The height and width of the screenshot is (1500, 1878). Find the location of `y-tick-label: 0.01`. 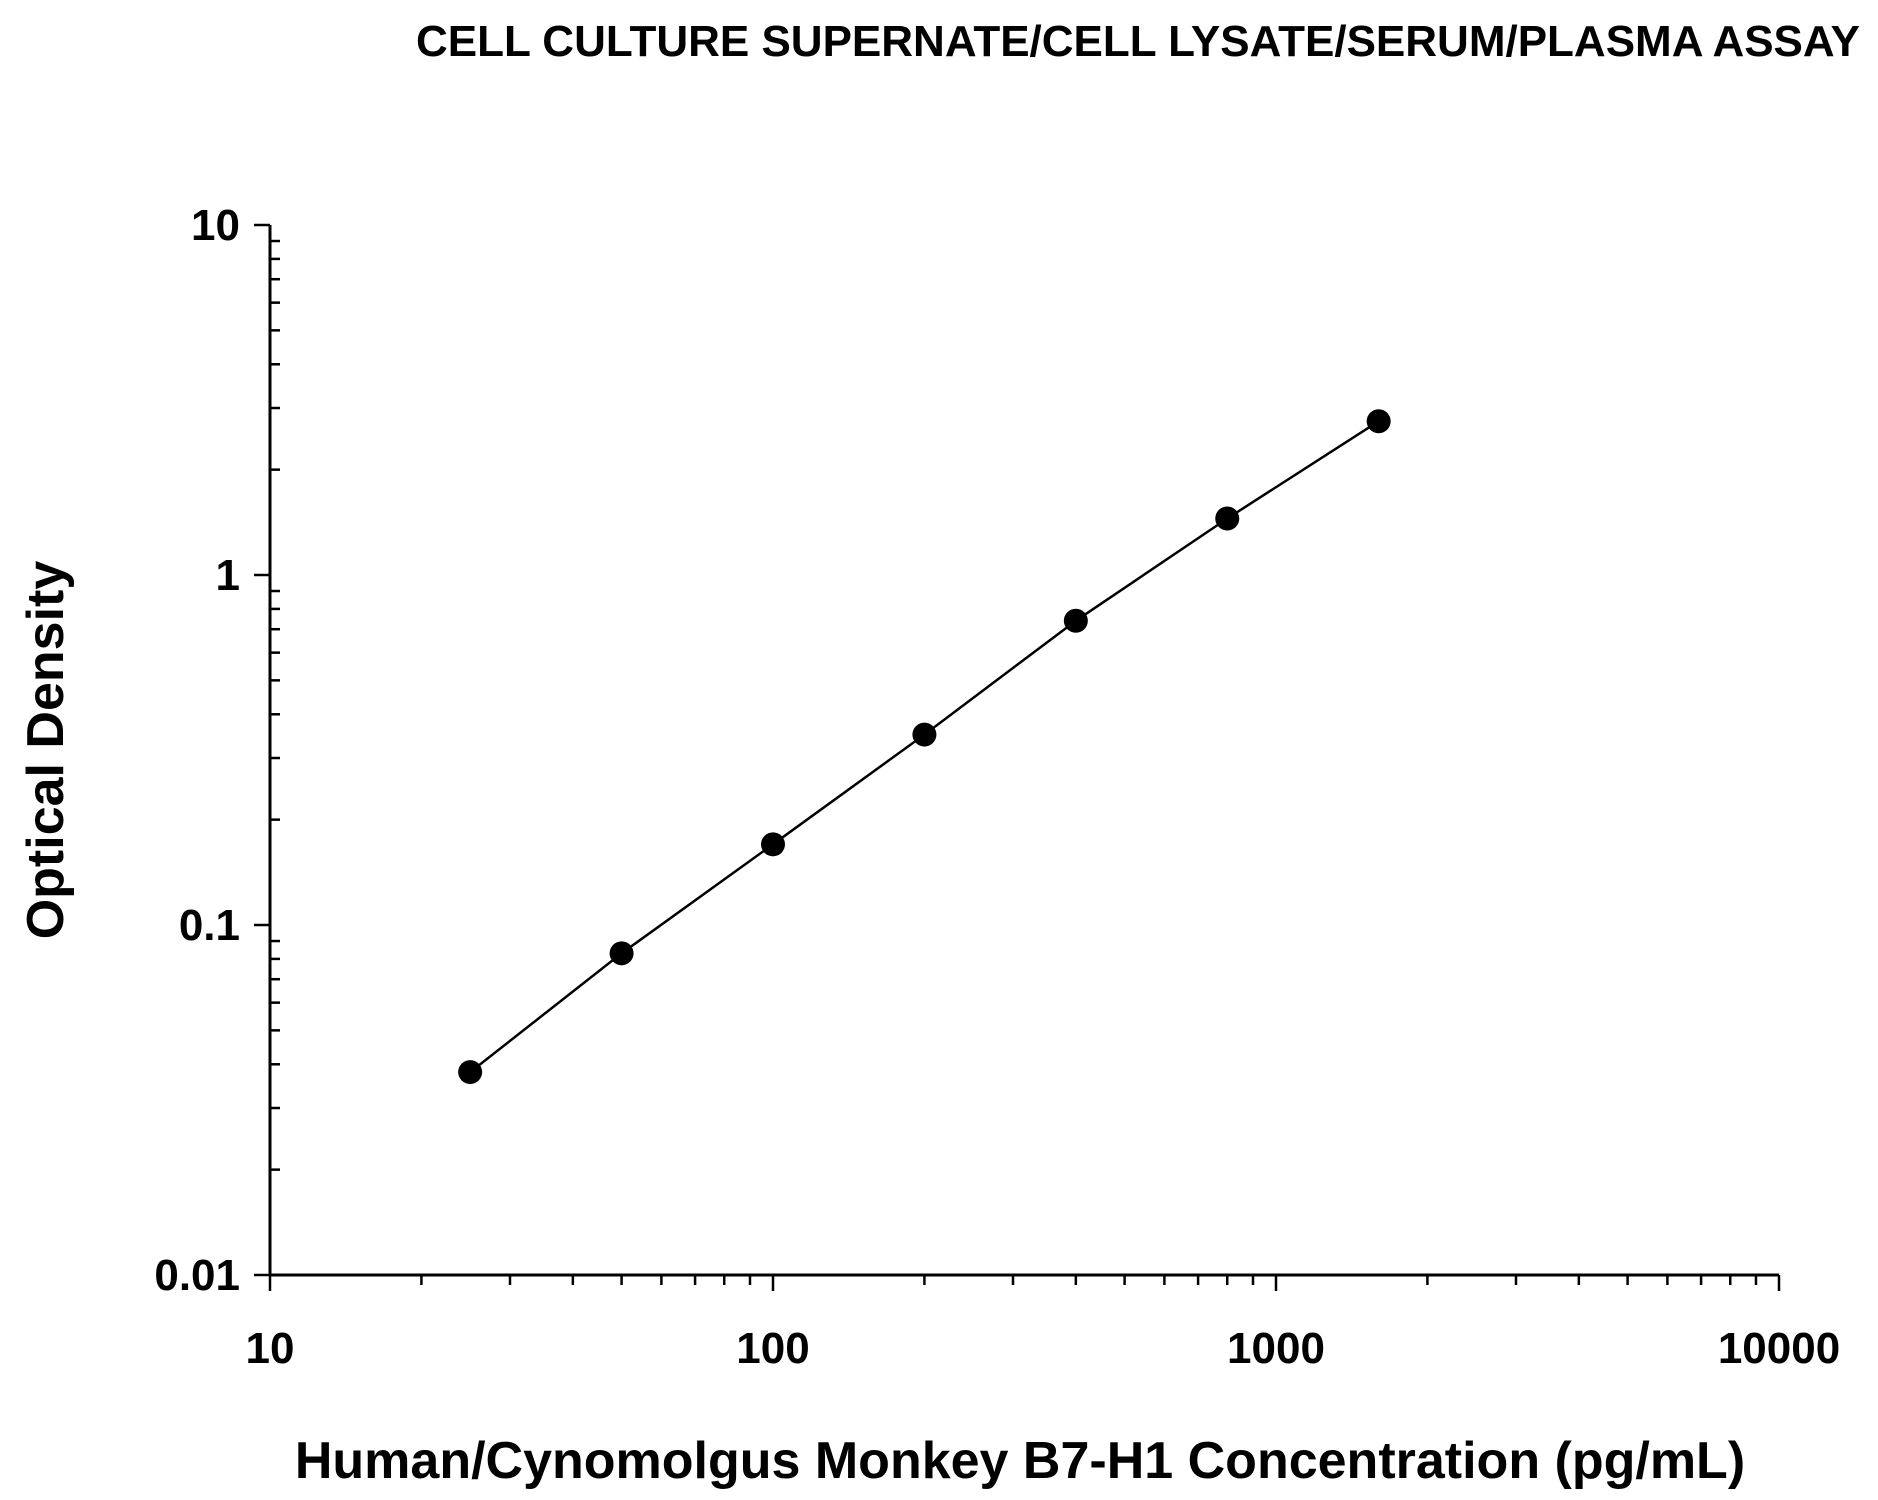

y-tick-label: 0.01 is located at coordinates (197, 1275).